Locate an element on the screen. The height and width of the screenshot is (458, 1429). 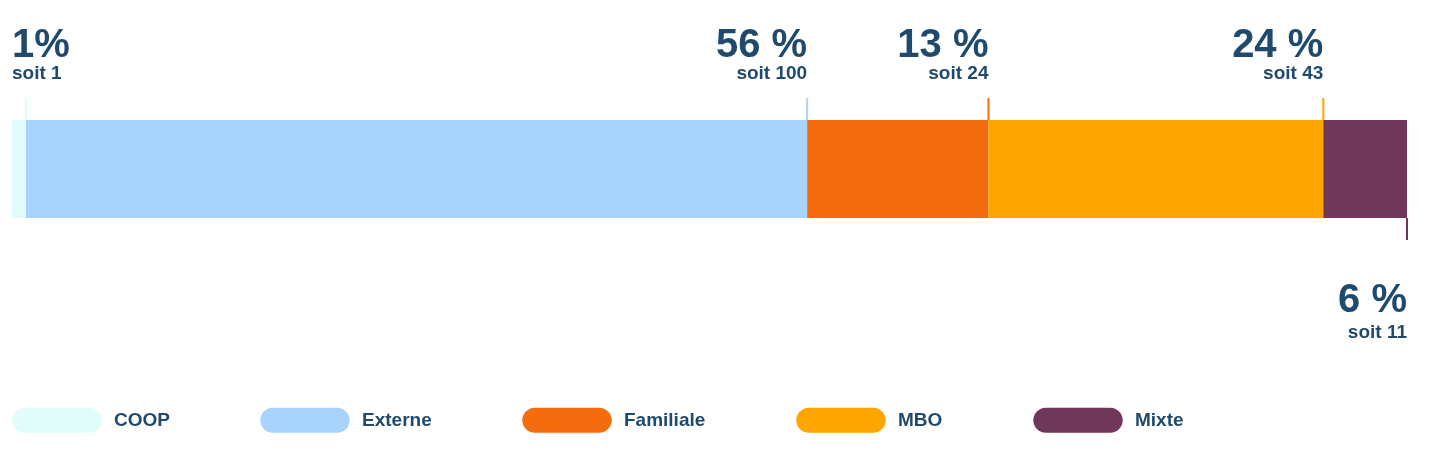
data-label: 1% is located at coordinates (41, 43).